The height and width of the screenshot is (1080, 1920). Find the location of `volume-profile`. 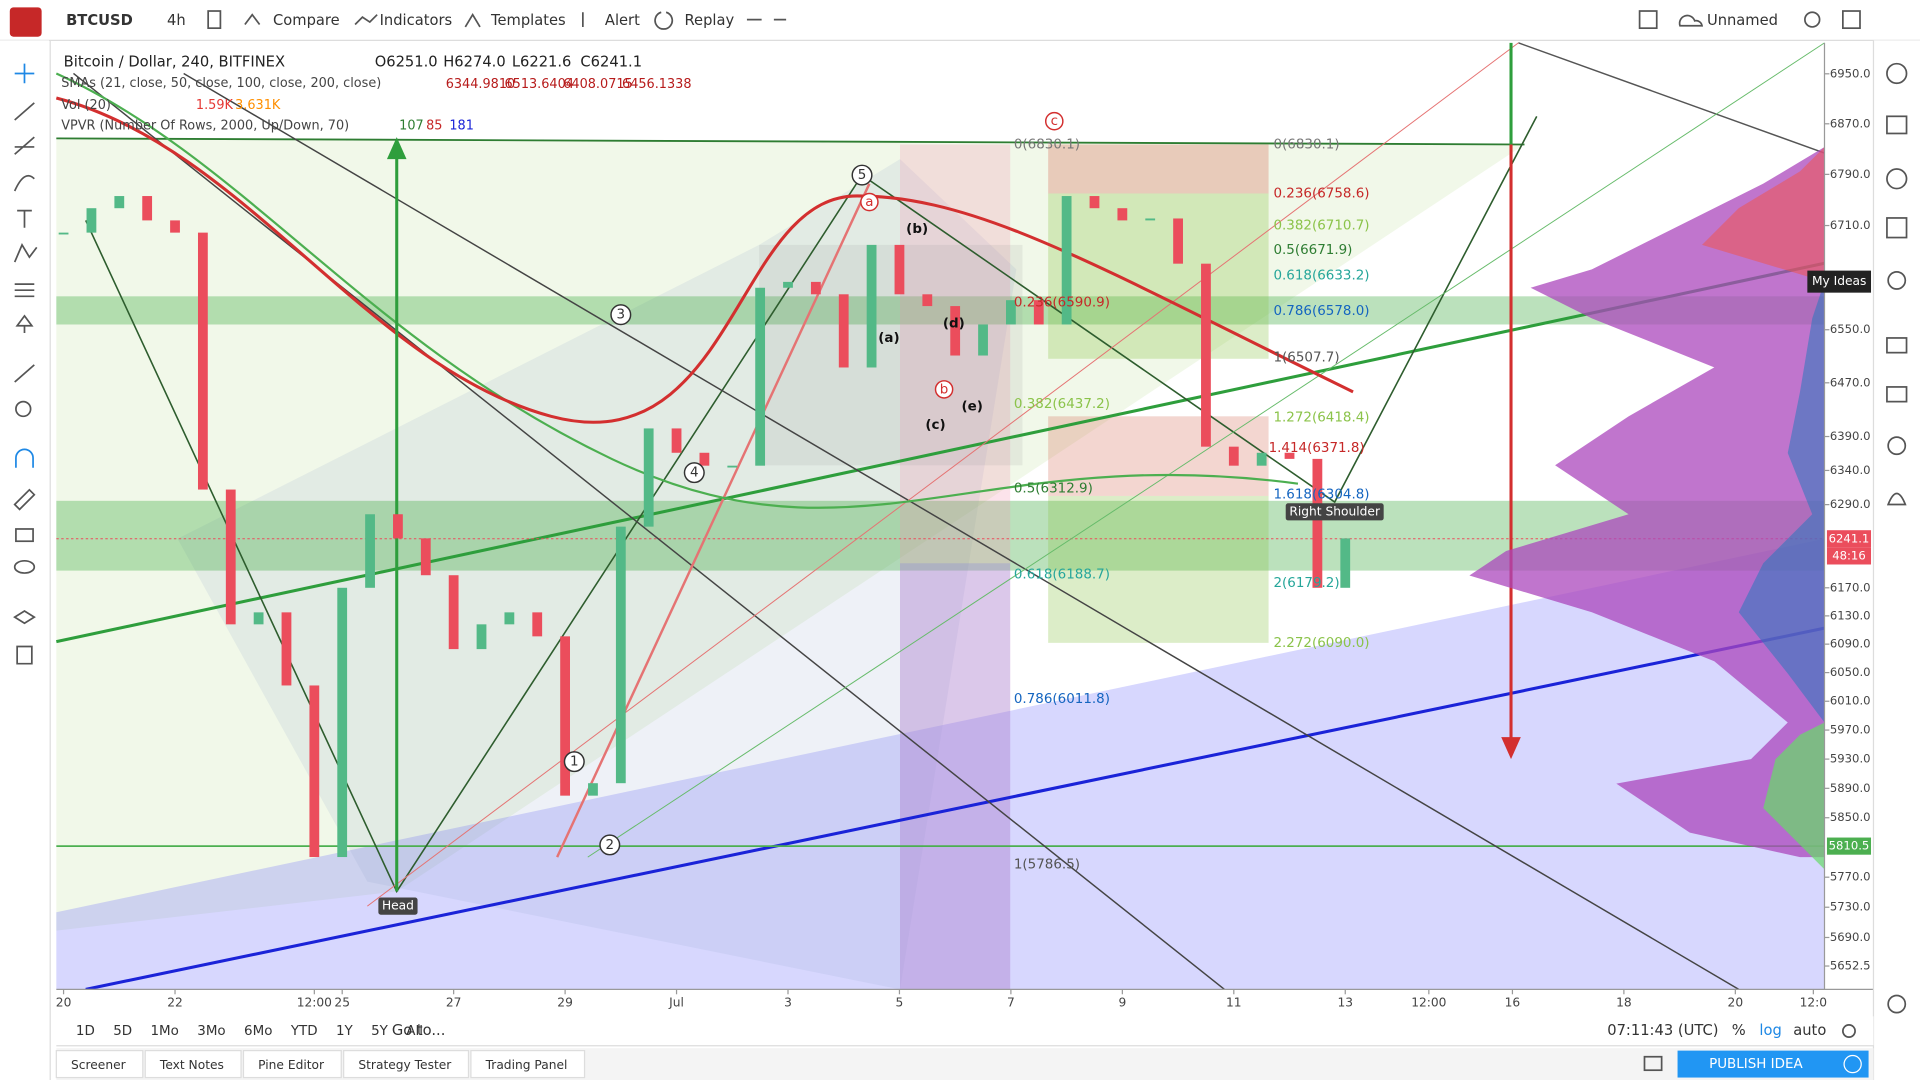

volume-profile is located at coordinates (1763, 214).